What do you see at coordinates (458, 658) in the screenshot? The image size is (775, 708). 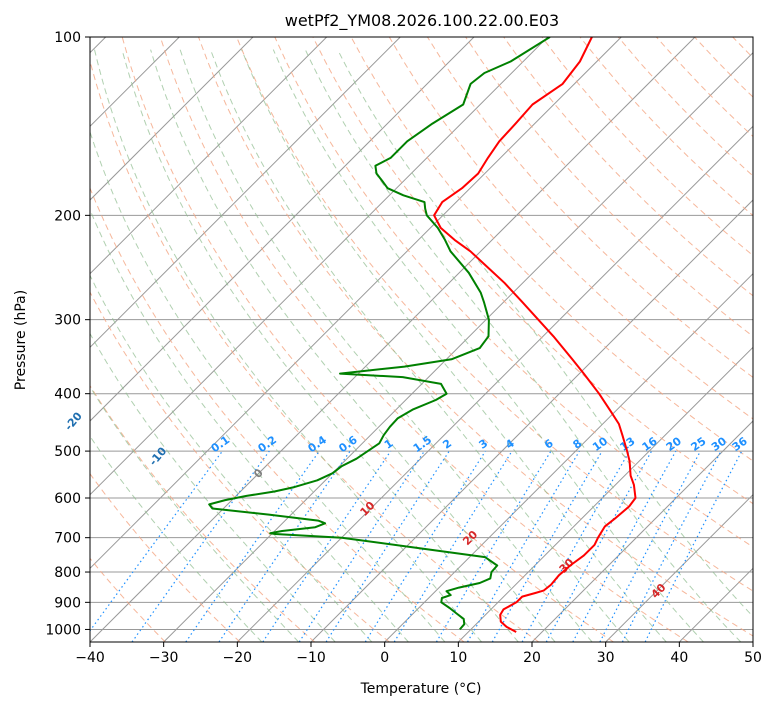 I see `x-tick-label: 10` at bounding box center [458, 658].